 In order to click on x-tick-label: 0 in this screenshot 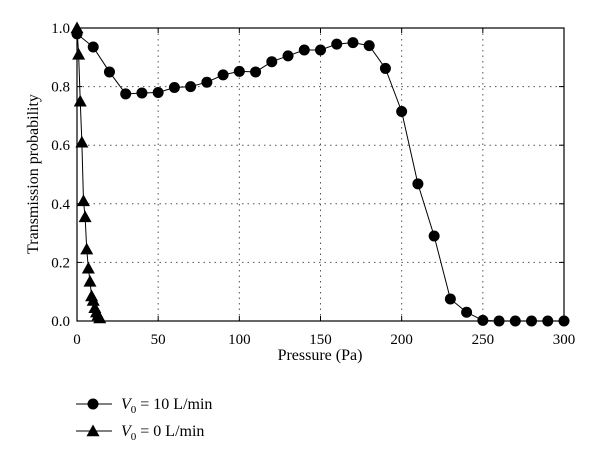, I will do `click(77, 340)`.